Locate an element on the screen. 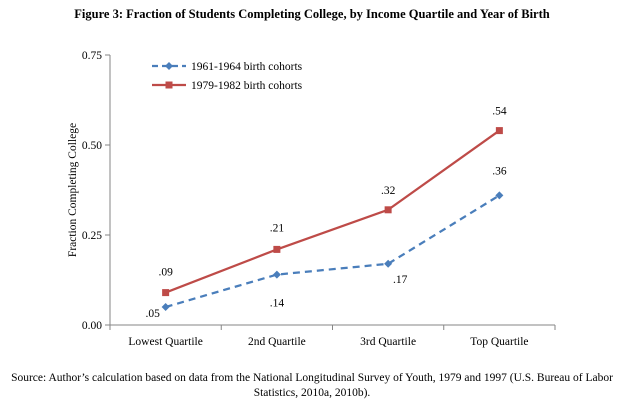 Image resolution: width=624 pixels, height=403 pixels. x-tick-label: Top Quartile is located at coordinates (499, 342).